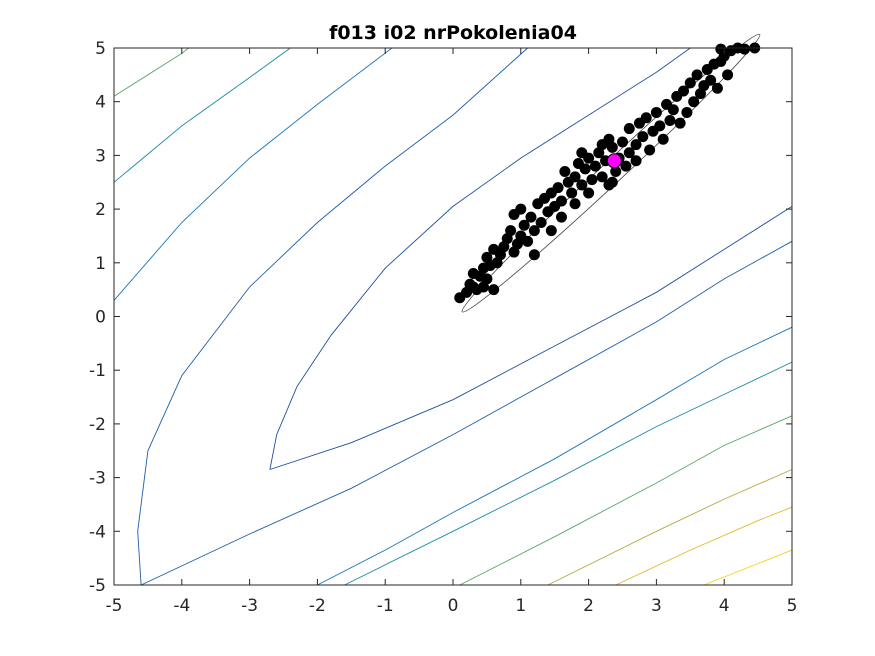 The height and width of the screenshot is (656, 875). I want to click on x-tick-label-5: 0, so click(453, 606).